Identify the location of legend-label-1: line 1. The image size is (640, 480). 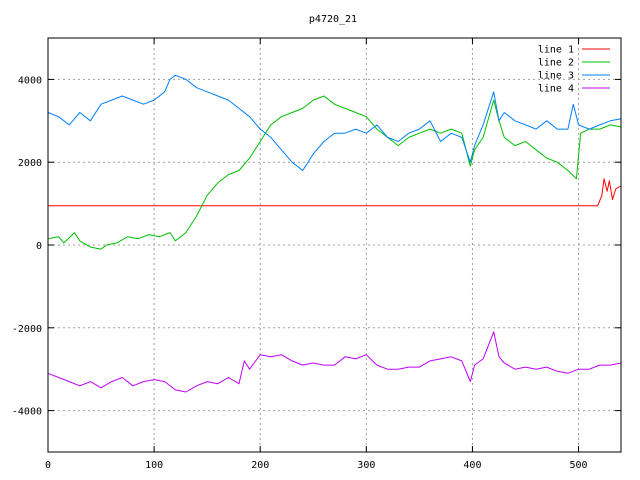
(556, 50).